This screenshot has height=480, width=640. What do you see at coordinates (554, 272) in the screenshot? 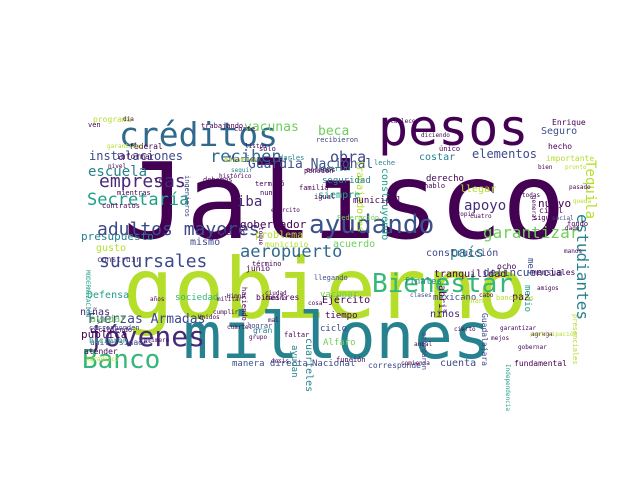
I see `word-mensuales: mensuales` at bounding box center [554, 272].